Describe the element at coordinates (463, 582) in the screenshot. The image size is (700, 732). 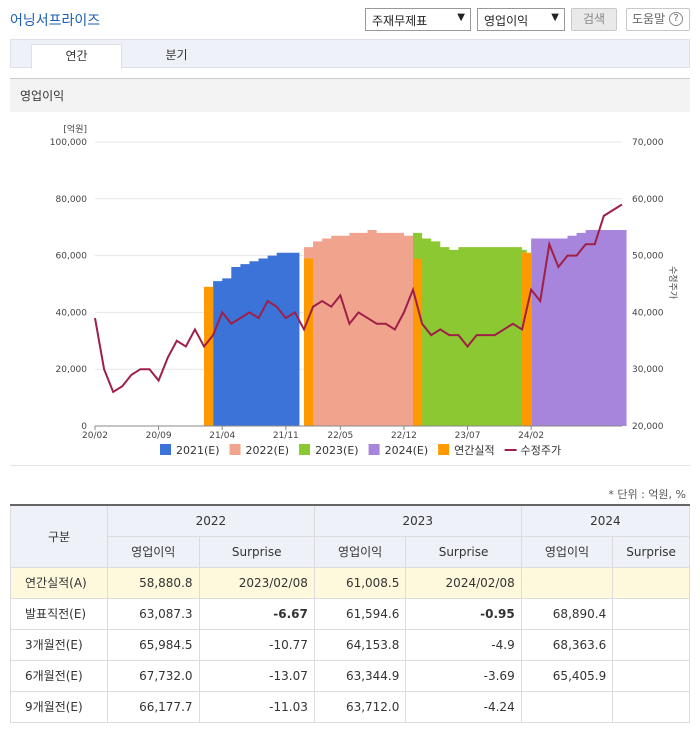
I see `table-cell: 2024/02/08` at that location.